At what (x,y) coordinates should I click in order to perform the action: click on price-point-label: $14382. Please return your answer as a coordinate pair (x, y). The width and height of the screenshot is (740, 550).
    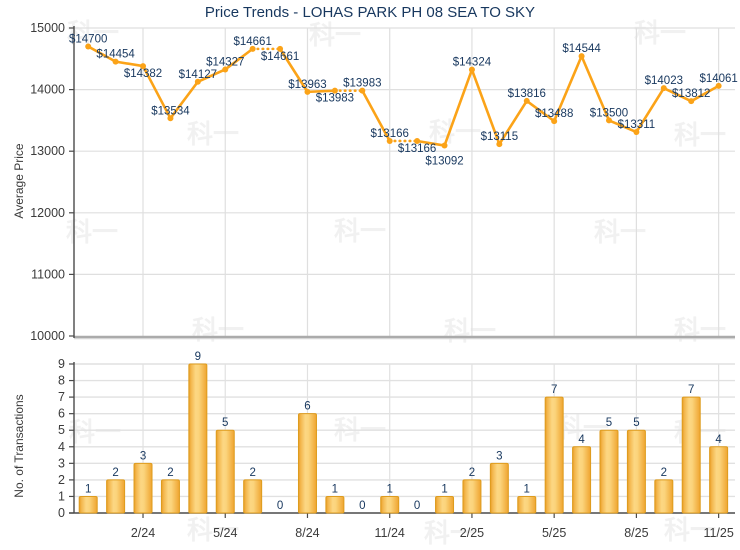
    Looking at the image, I should click on (143, 74).